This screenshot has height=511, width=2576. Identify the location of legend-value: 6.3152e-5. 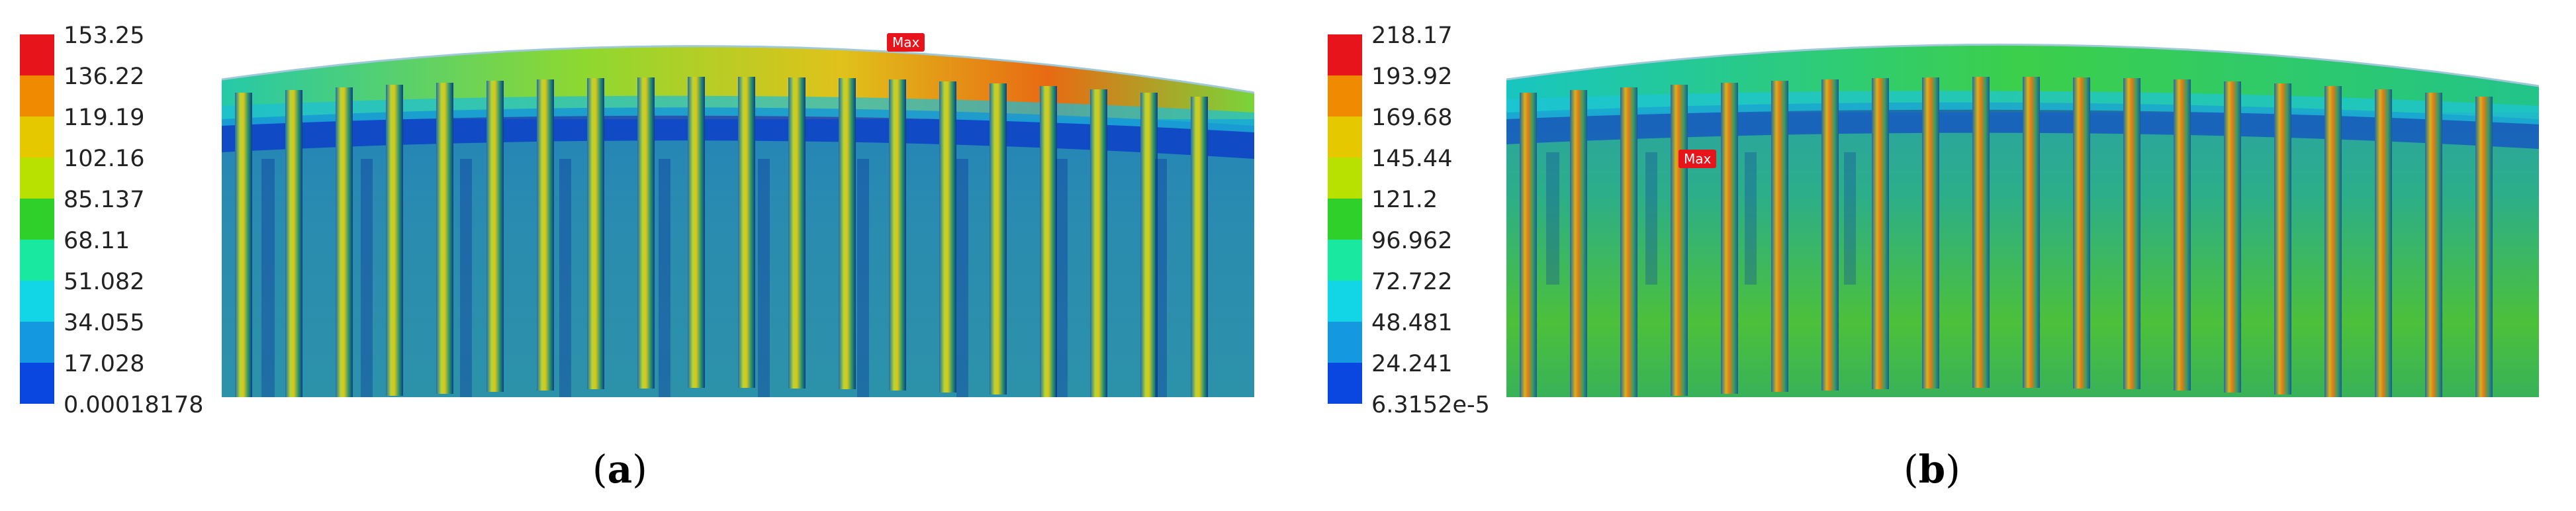
(1431, 405).